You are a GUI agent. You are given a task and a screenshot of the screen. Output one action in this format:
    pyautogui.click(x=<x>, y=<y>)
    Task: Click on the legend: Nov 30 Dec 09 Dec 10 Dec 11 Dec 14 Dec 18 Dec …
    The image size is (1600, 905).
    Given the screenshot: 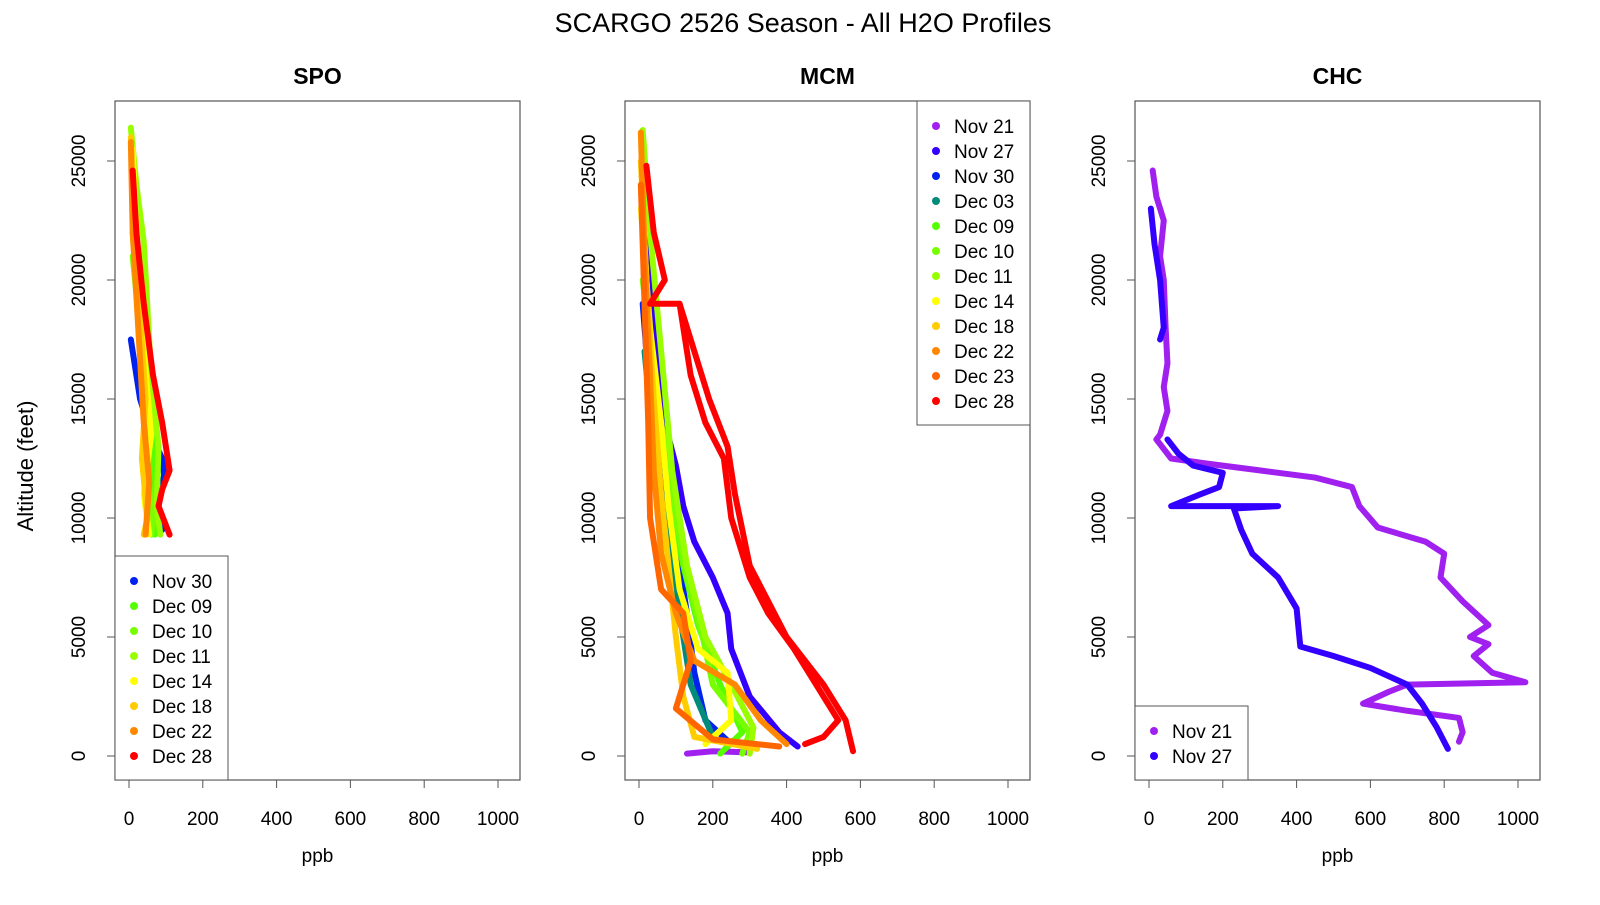 What is the action you would take?
    pyautogui.click(x=171, y=668)
    